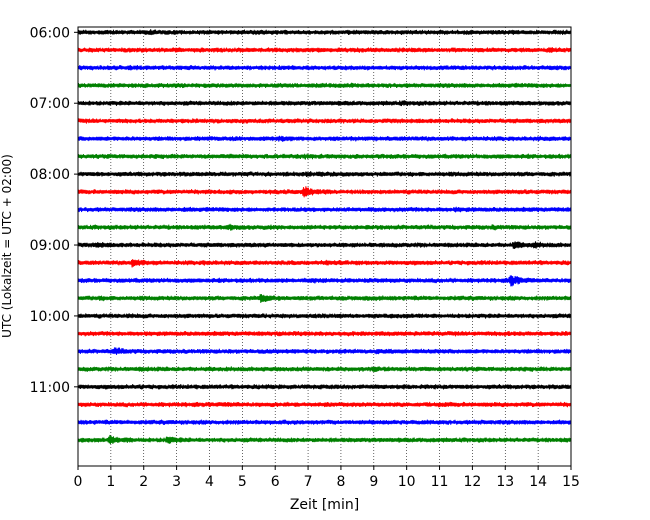 The height and width of the screenshot is (520, 650). What do you see at coordinates (50, 33) in the screenshot?
I see `y-tick-label: 06:00` at bounding box center [50, 33].